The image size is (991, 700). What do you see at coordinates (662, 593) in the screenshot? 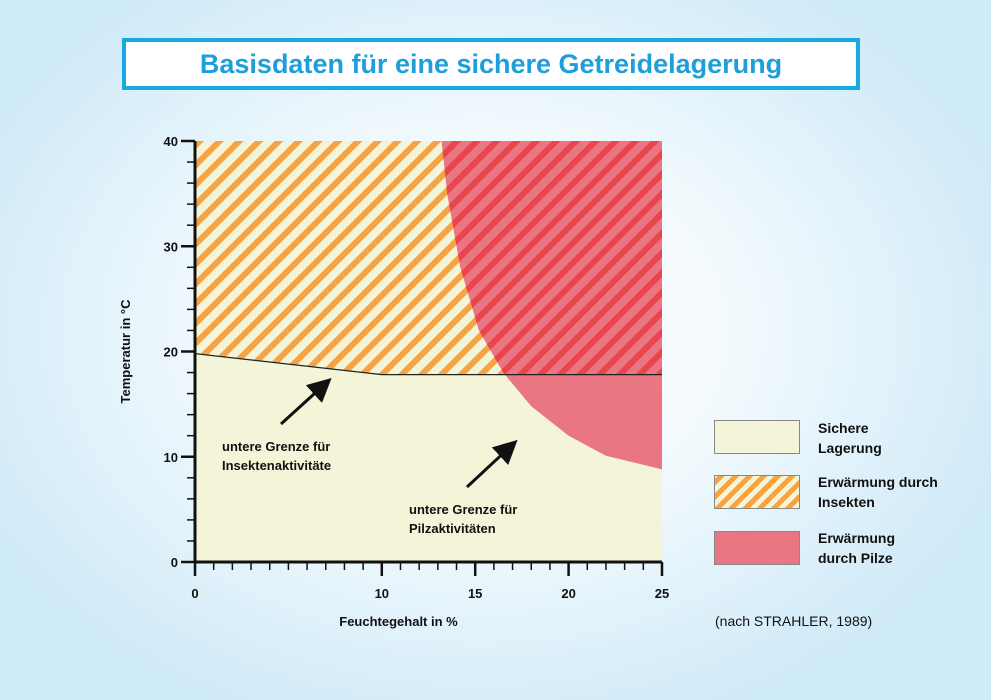
I see `x-tick-label: 25` at bounding box center [662, 593].